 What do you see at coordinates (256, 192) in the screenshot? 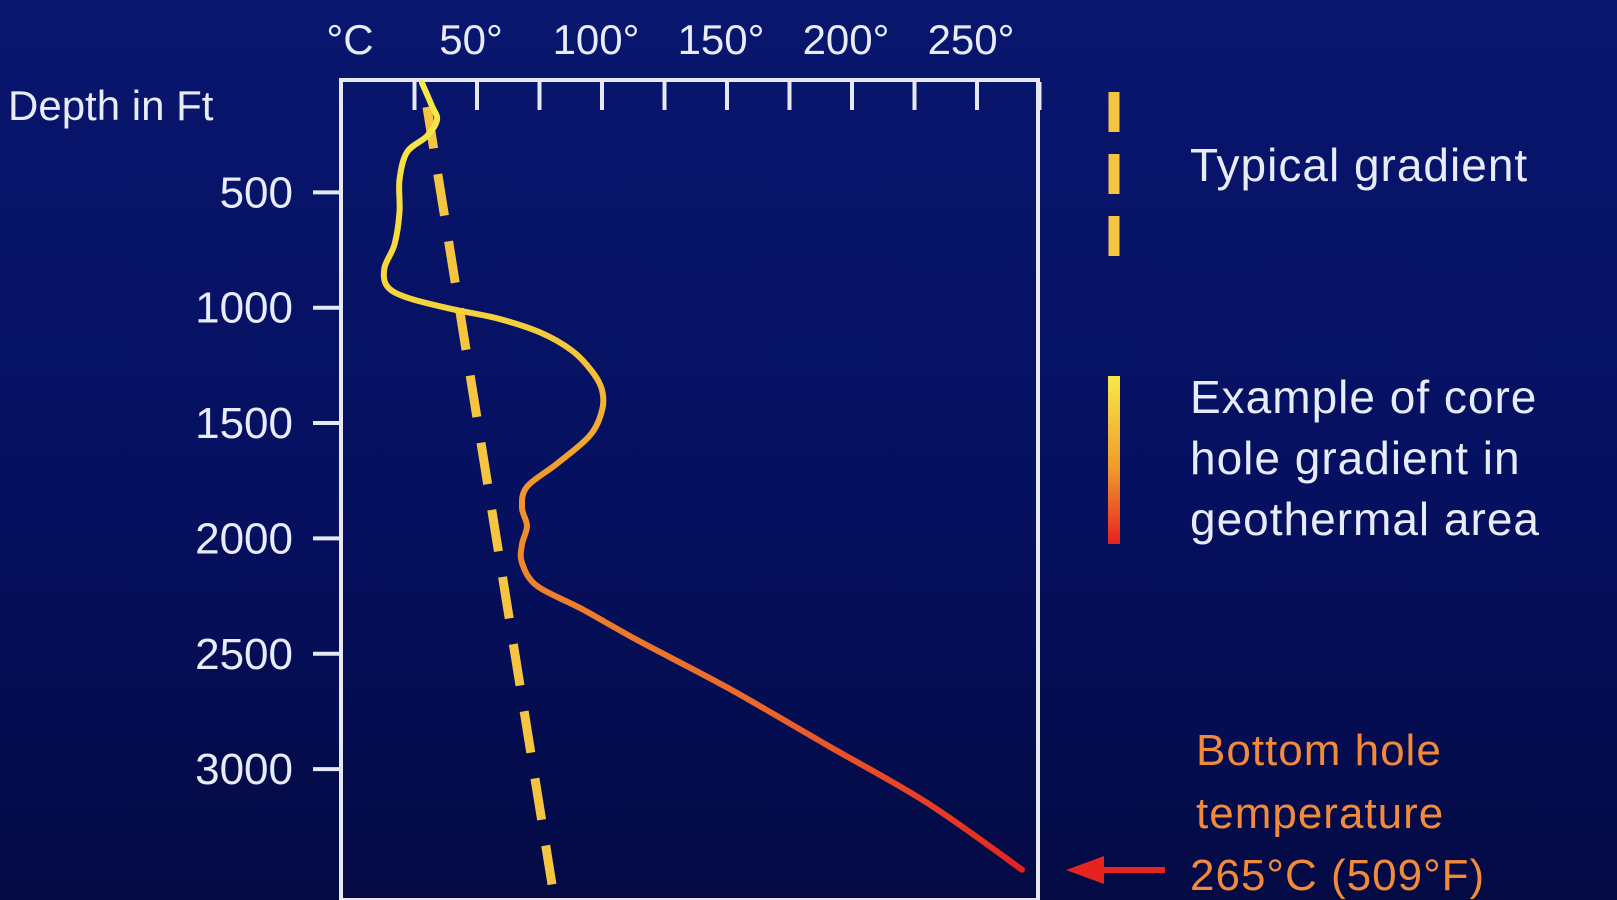
I see `y-tick-label-500: 500` at bounding box center [256, 192].